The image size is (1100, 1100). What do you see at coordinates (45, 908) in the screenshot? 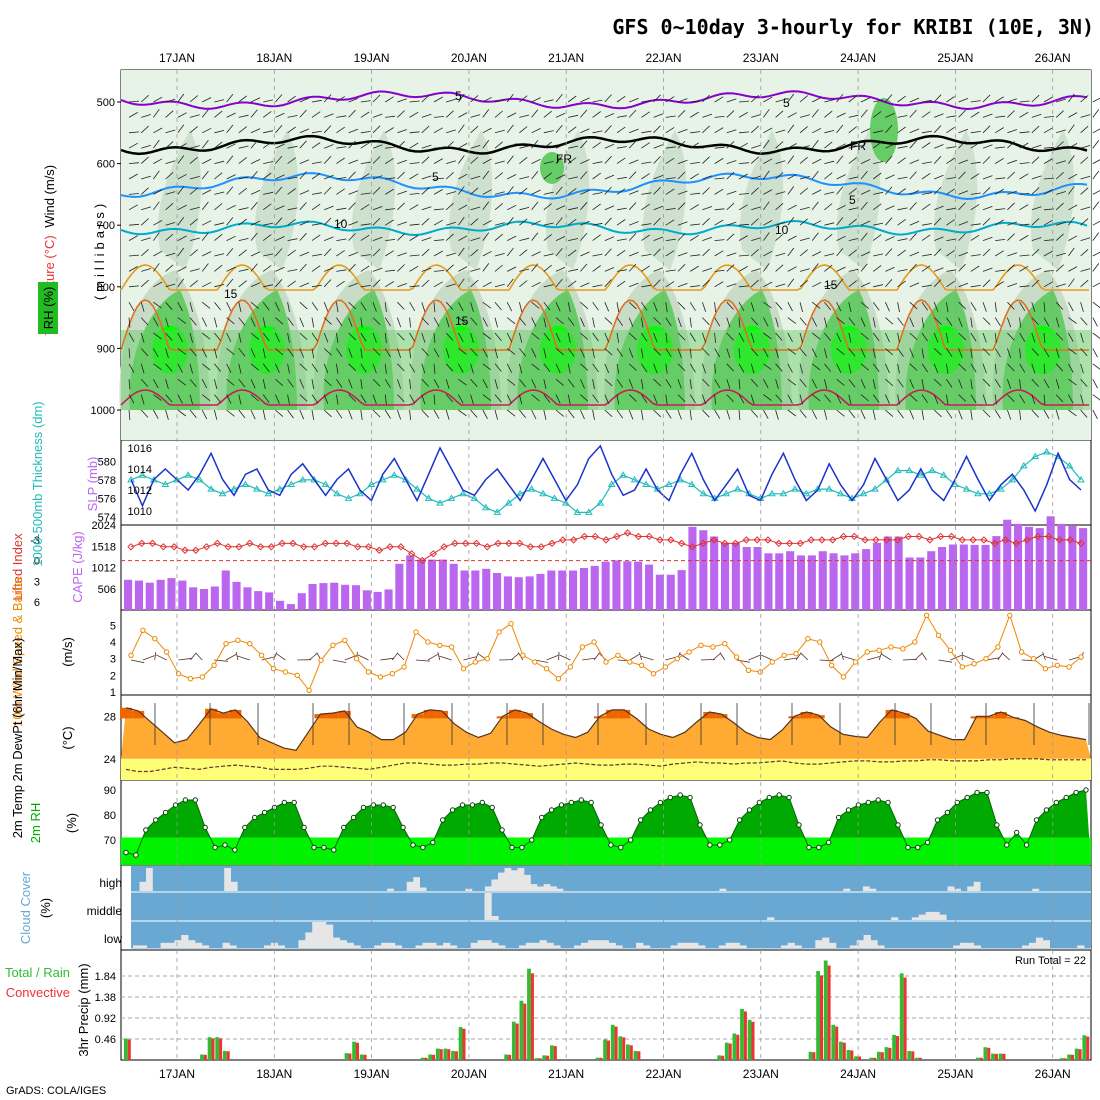
I see `ylabel-cloud-unit: (%)` at bounding box center [45, 908].